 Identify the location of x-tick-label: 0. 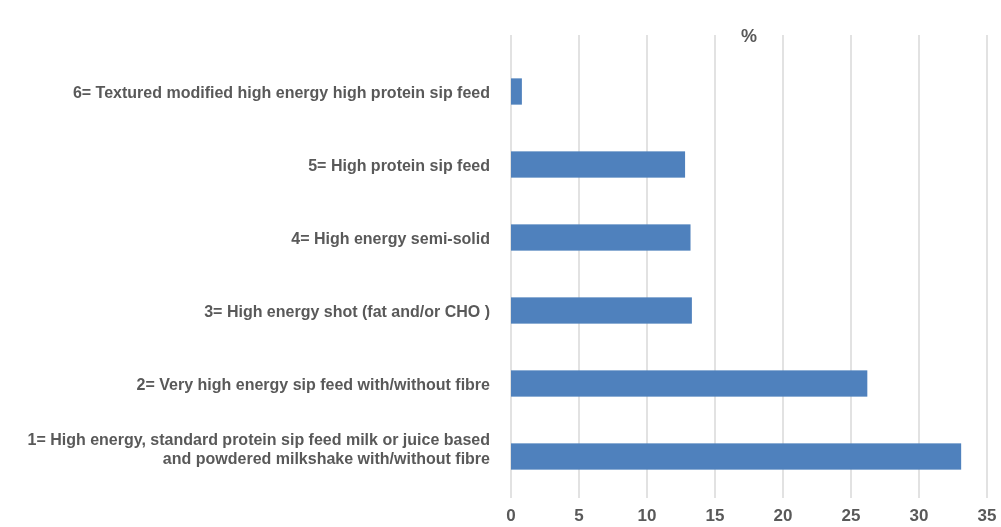
(511, 515).